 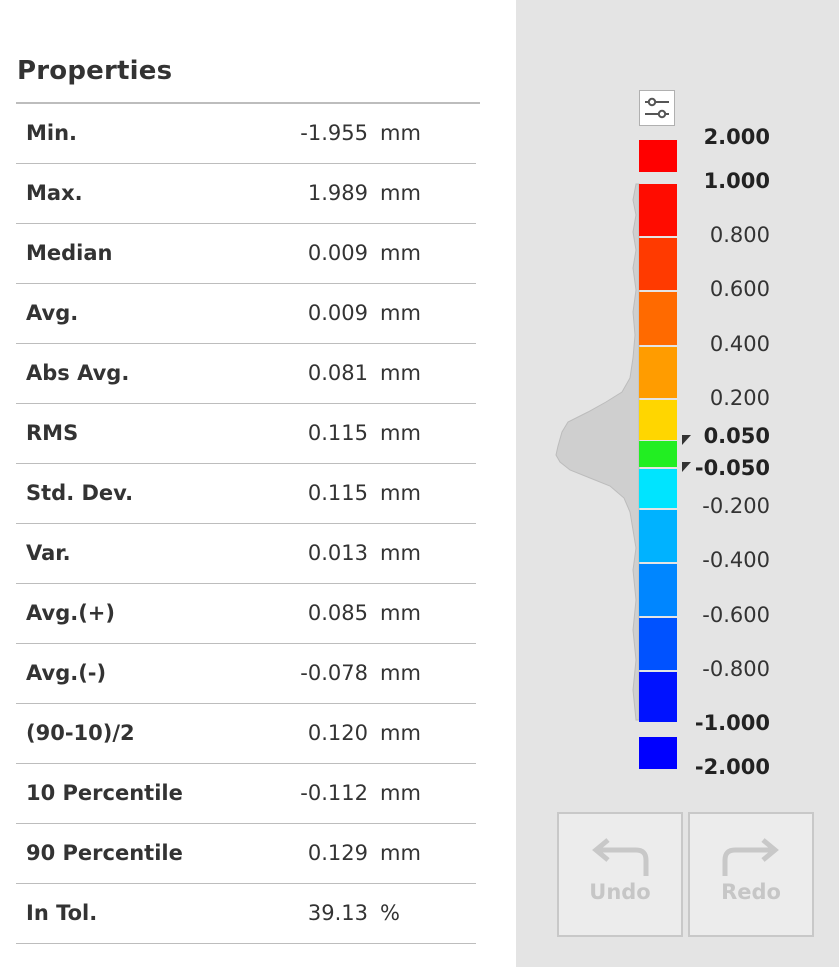 What do you see at coordinates (246, 134) in the screenshot?
I see `property-row: Min. -1.955 mm` at bounding box center [246, 134].